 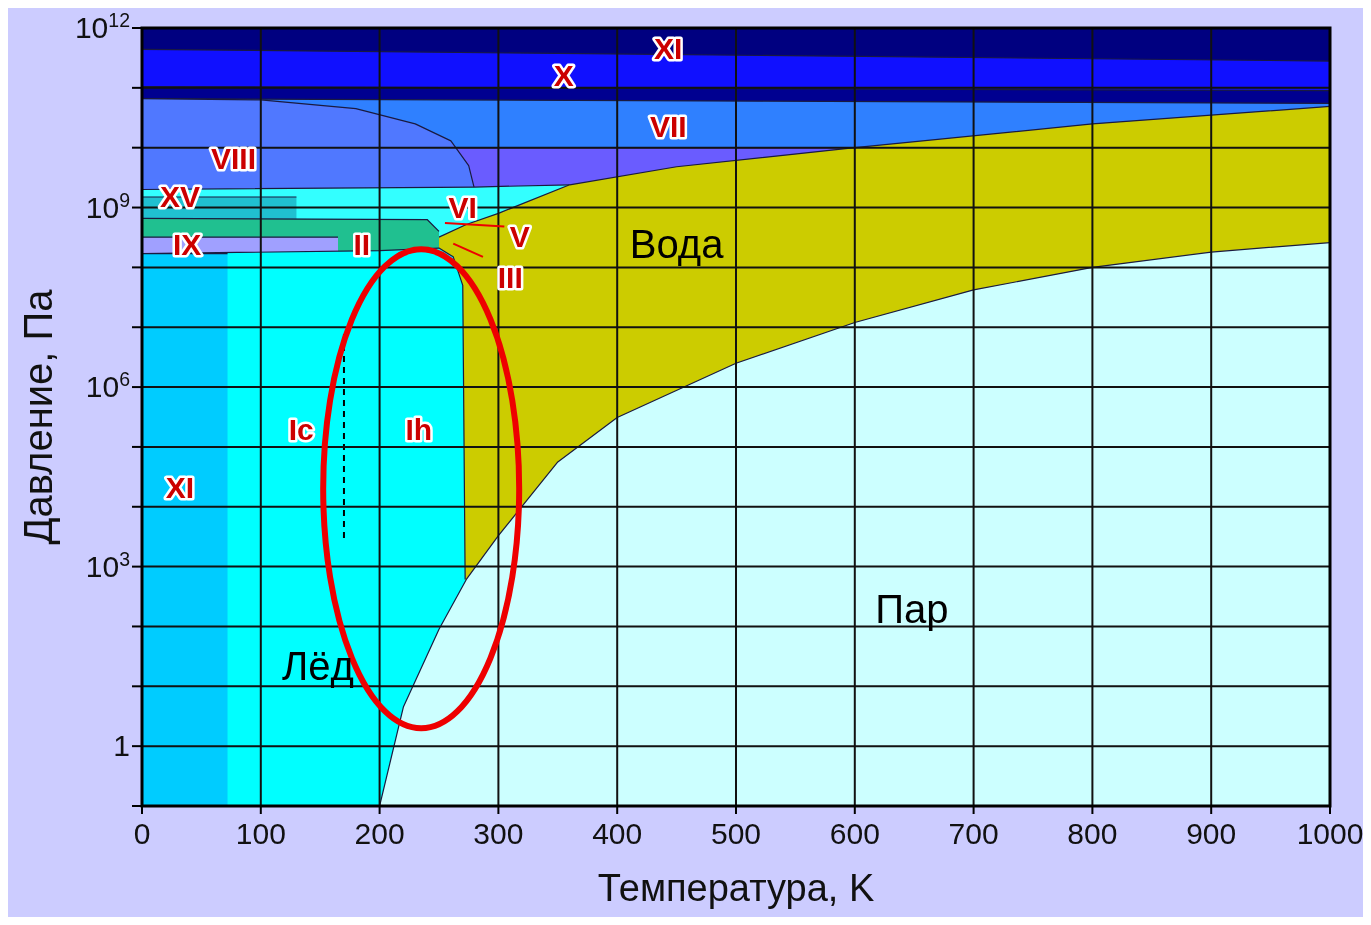 I want to click on annotation: Вода, so click(x=677, y=243).